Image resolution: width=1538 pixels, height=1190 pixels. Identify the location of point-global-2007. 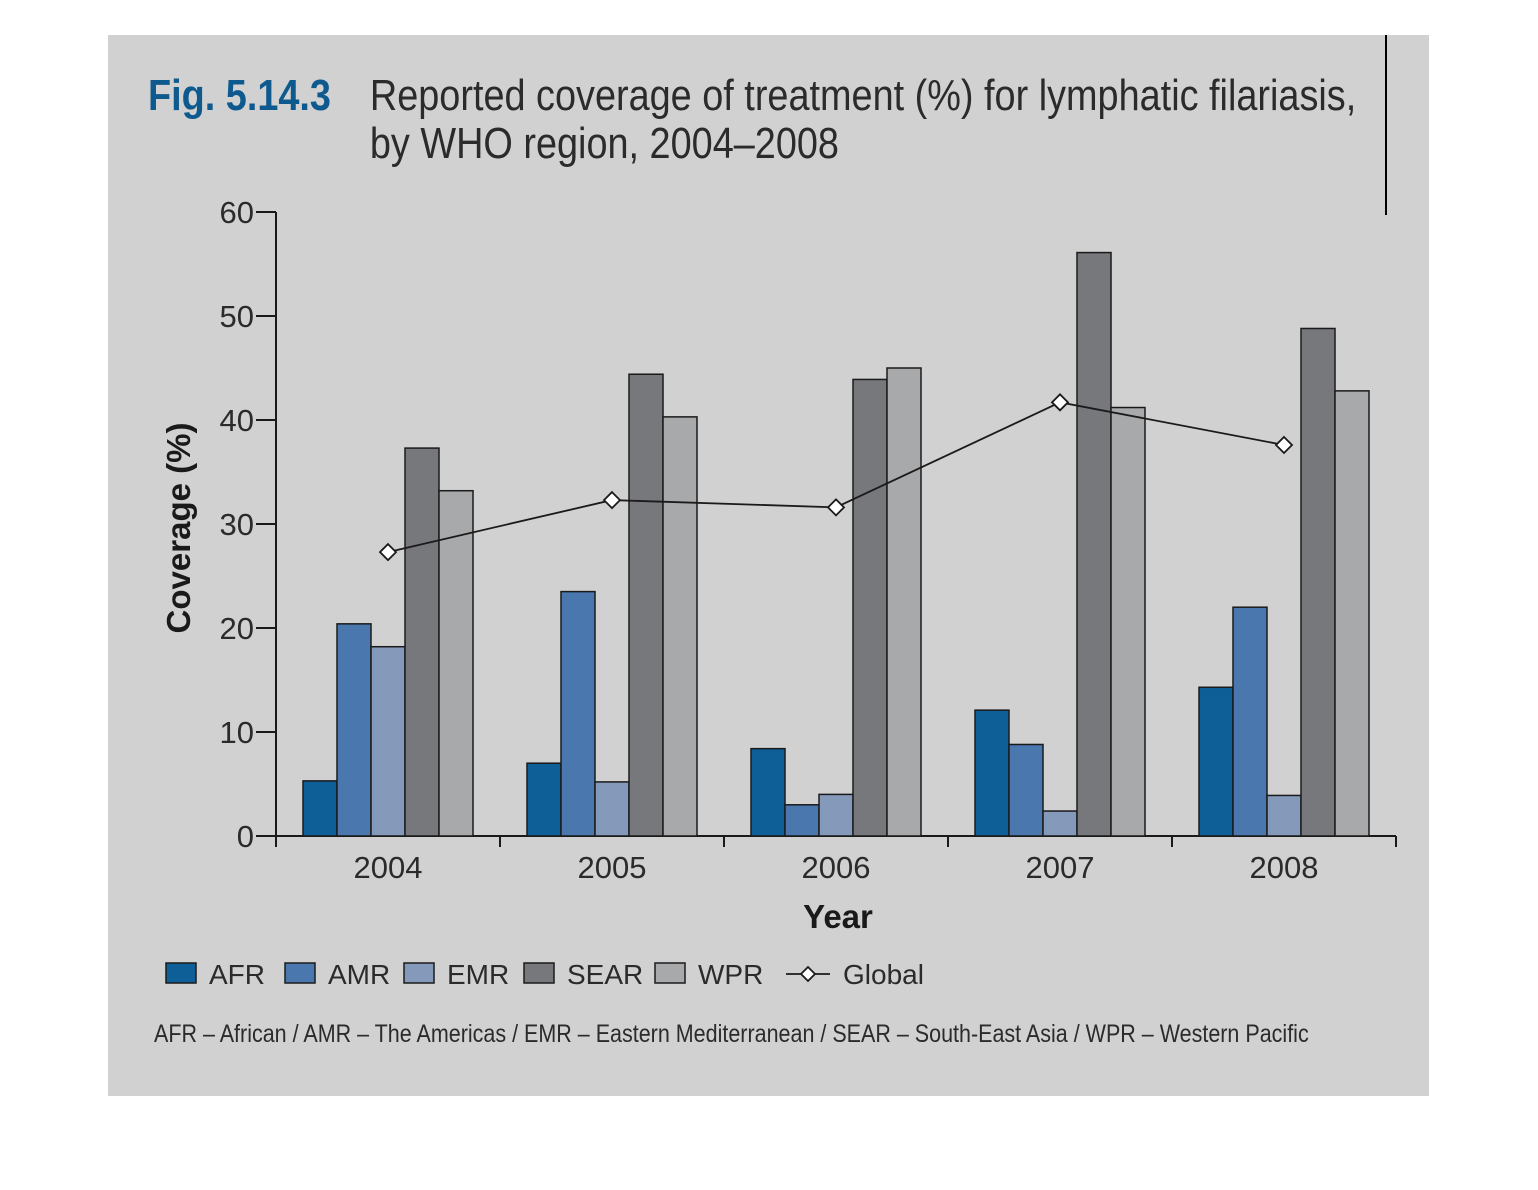
(1060, 402).